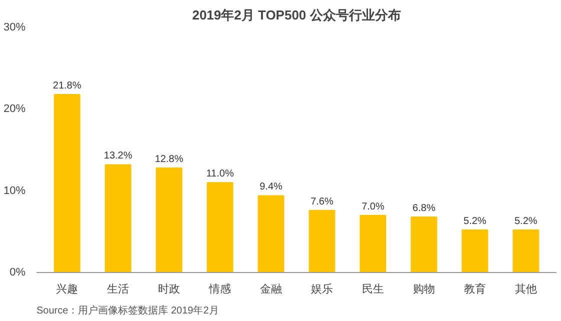 The height and width of the screenshot is (321, 561). Describe the element at coordinates (67, 86) in the screenshot. I see `data-label: 21.8%` at that location.